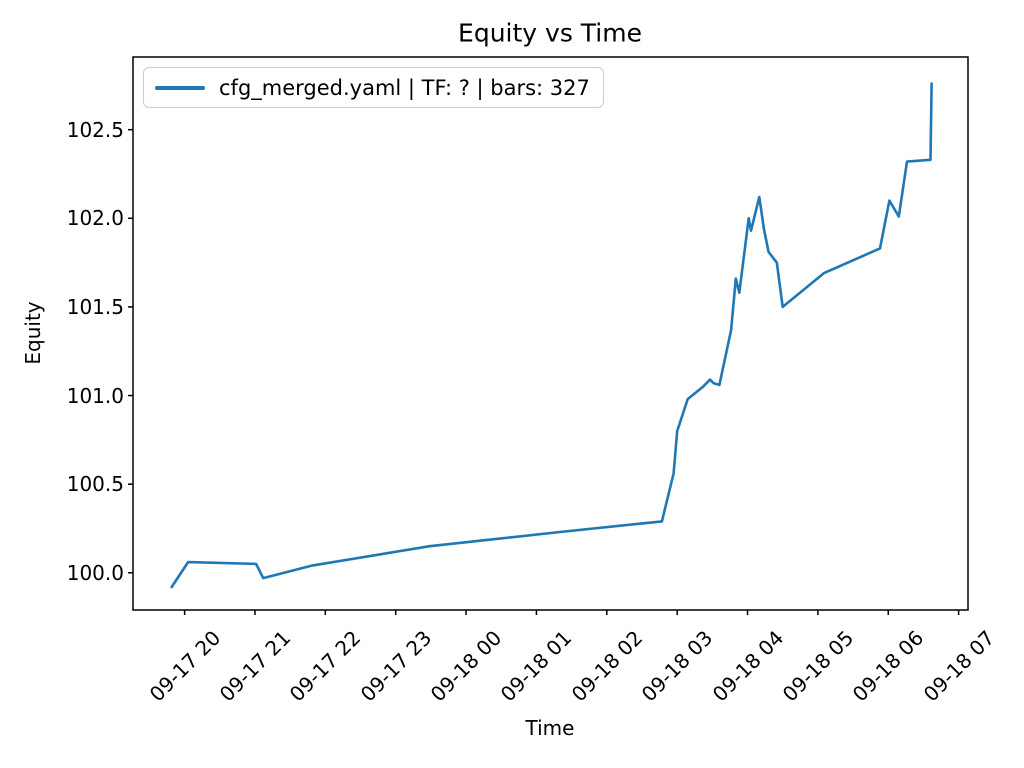 The width and height of the screenshot is (1024, 768). What do you see at coordinates (95, 218) in the screenshot?
I see `y-tick-label: 102.0` at bounding box center [95, 218].